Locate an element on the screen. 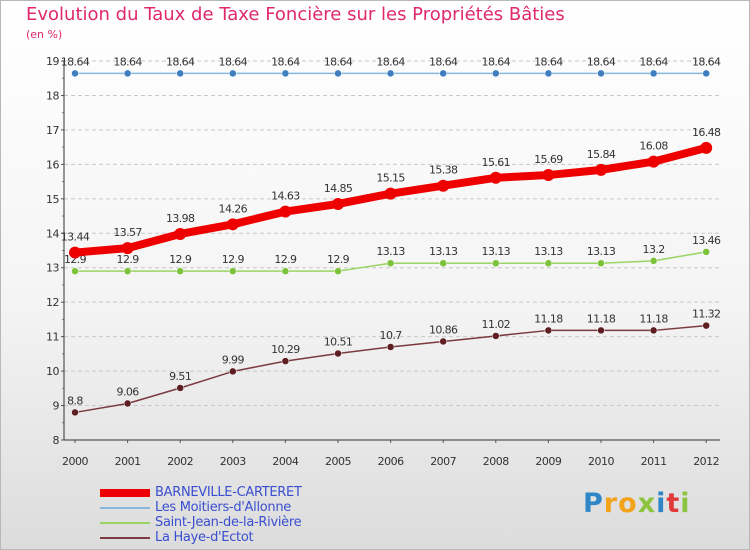  data-label: 14.63 is located at coordinates (285, 196).